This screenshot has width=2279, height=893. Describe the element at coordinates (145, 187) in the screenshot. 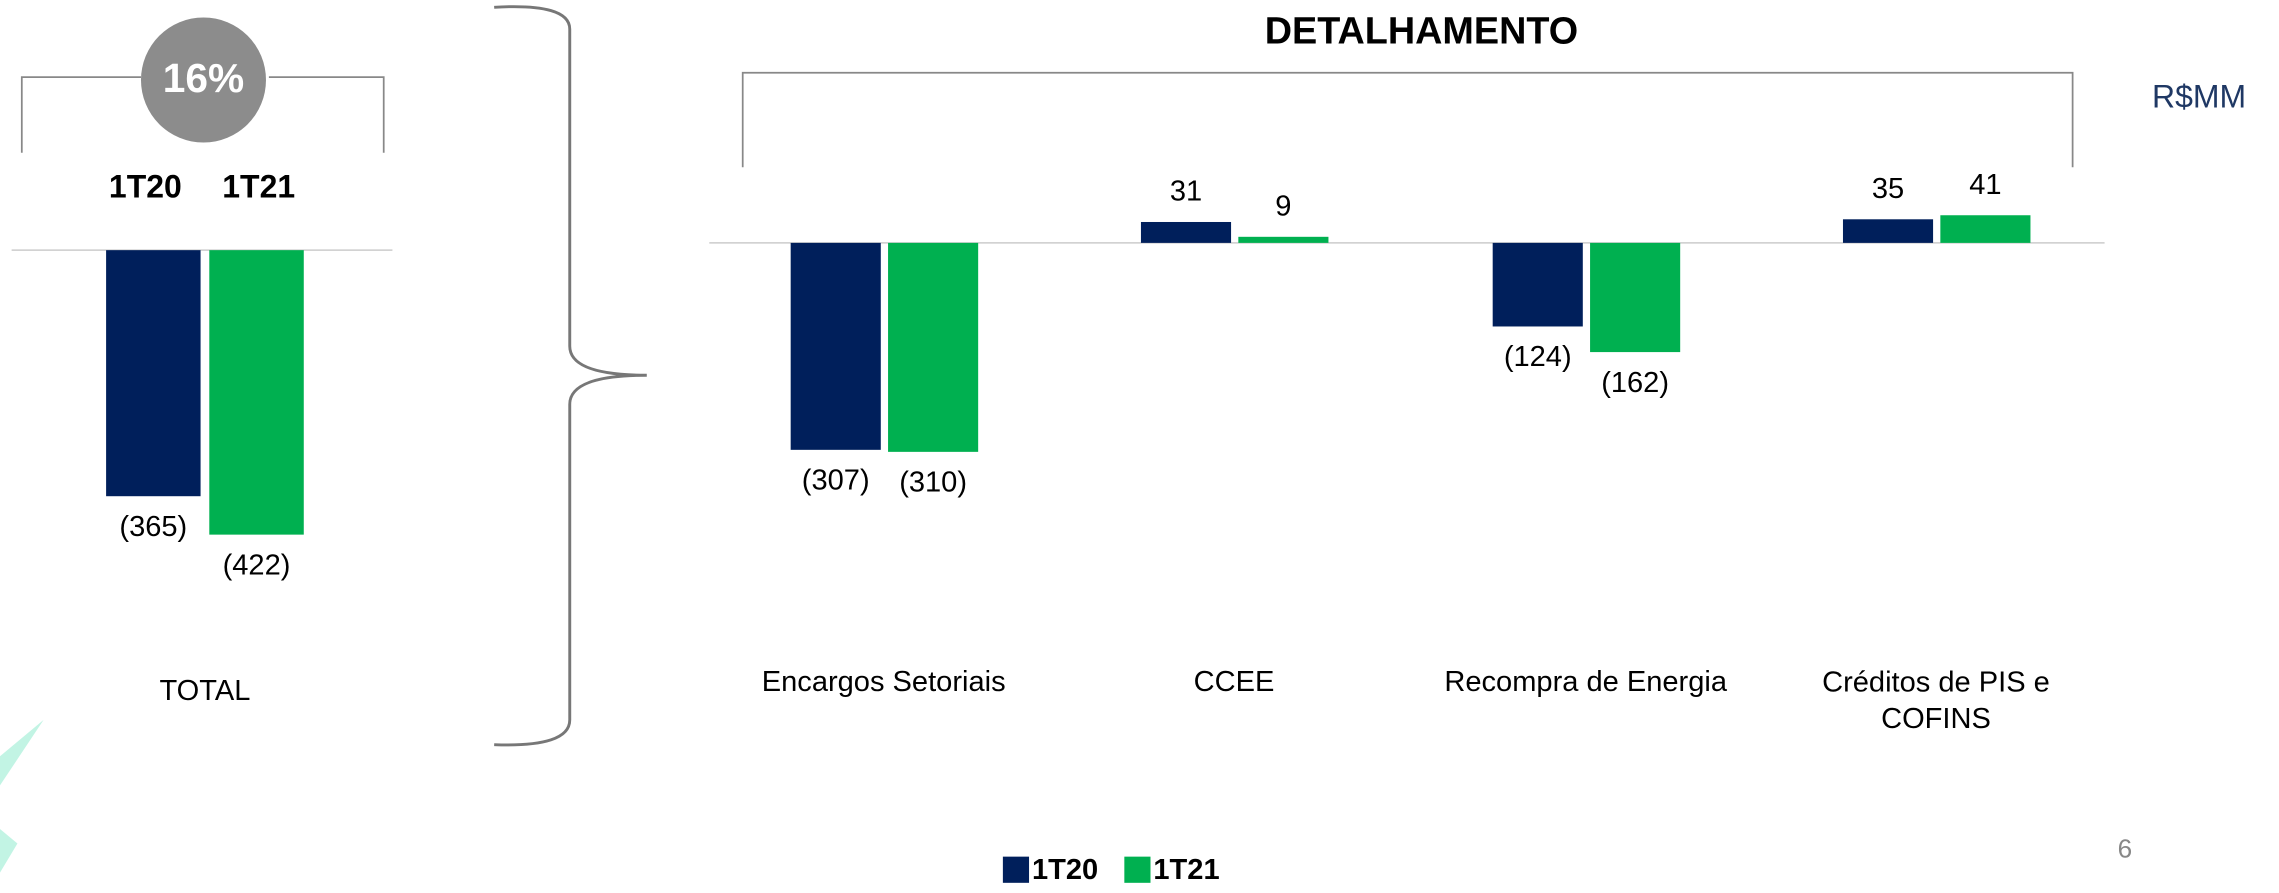

I see `series-header: 1T20` at that location.